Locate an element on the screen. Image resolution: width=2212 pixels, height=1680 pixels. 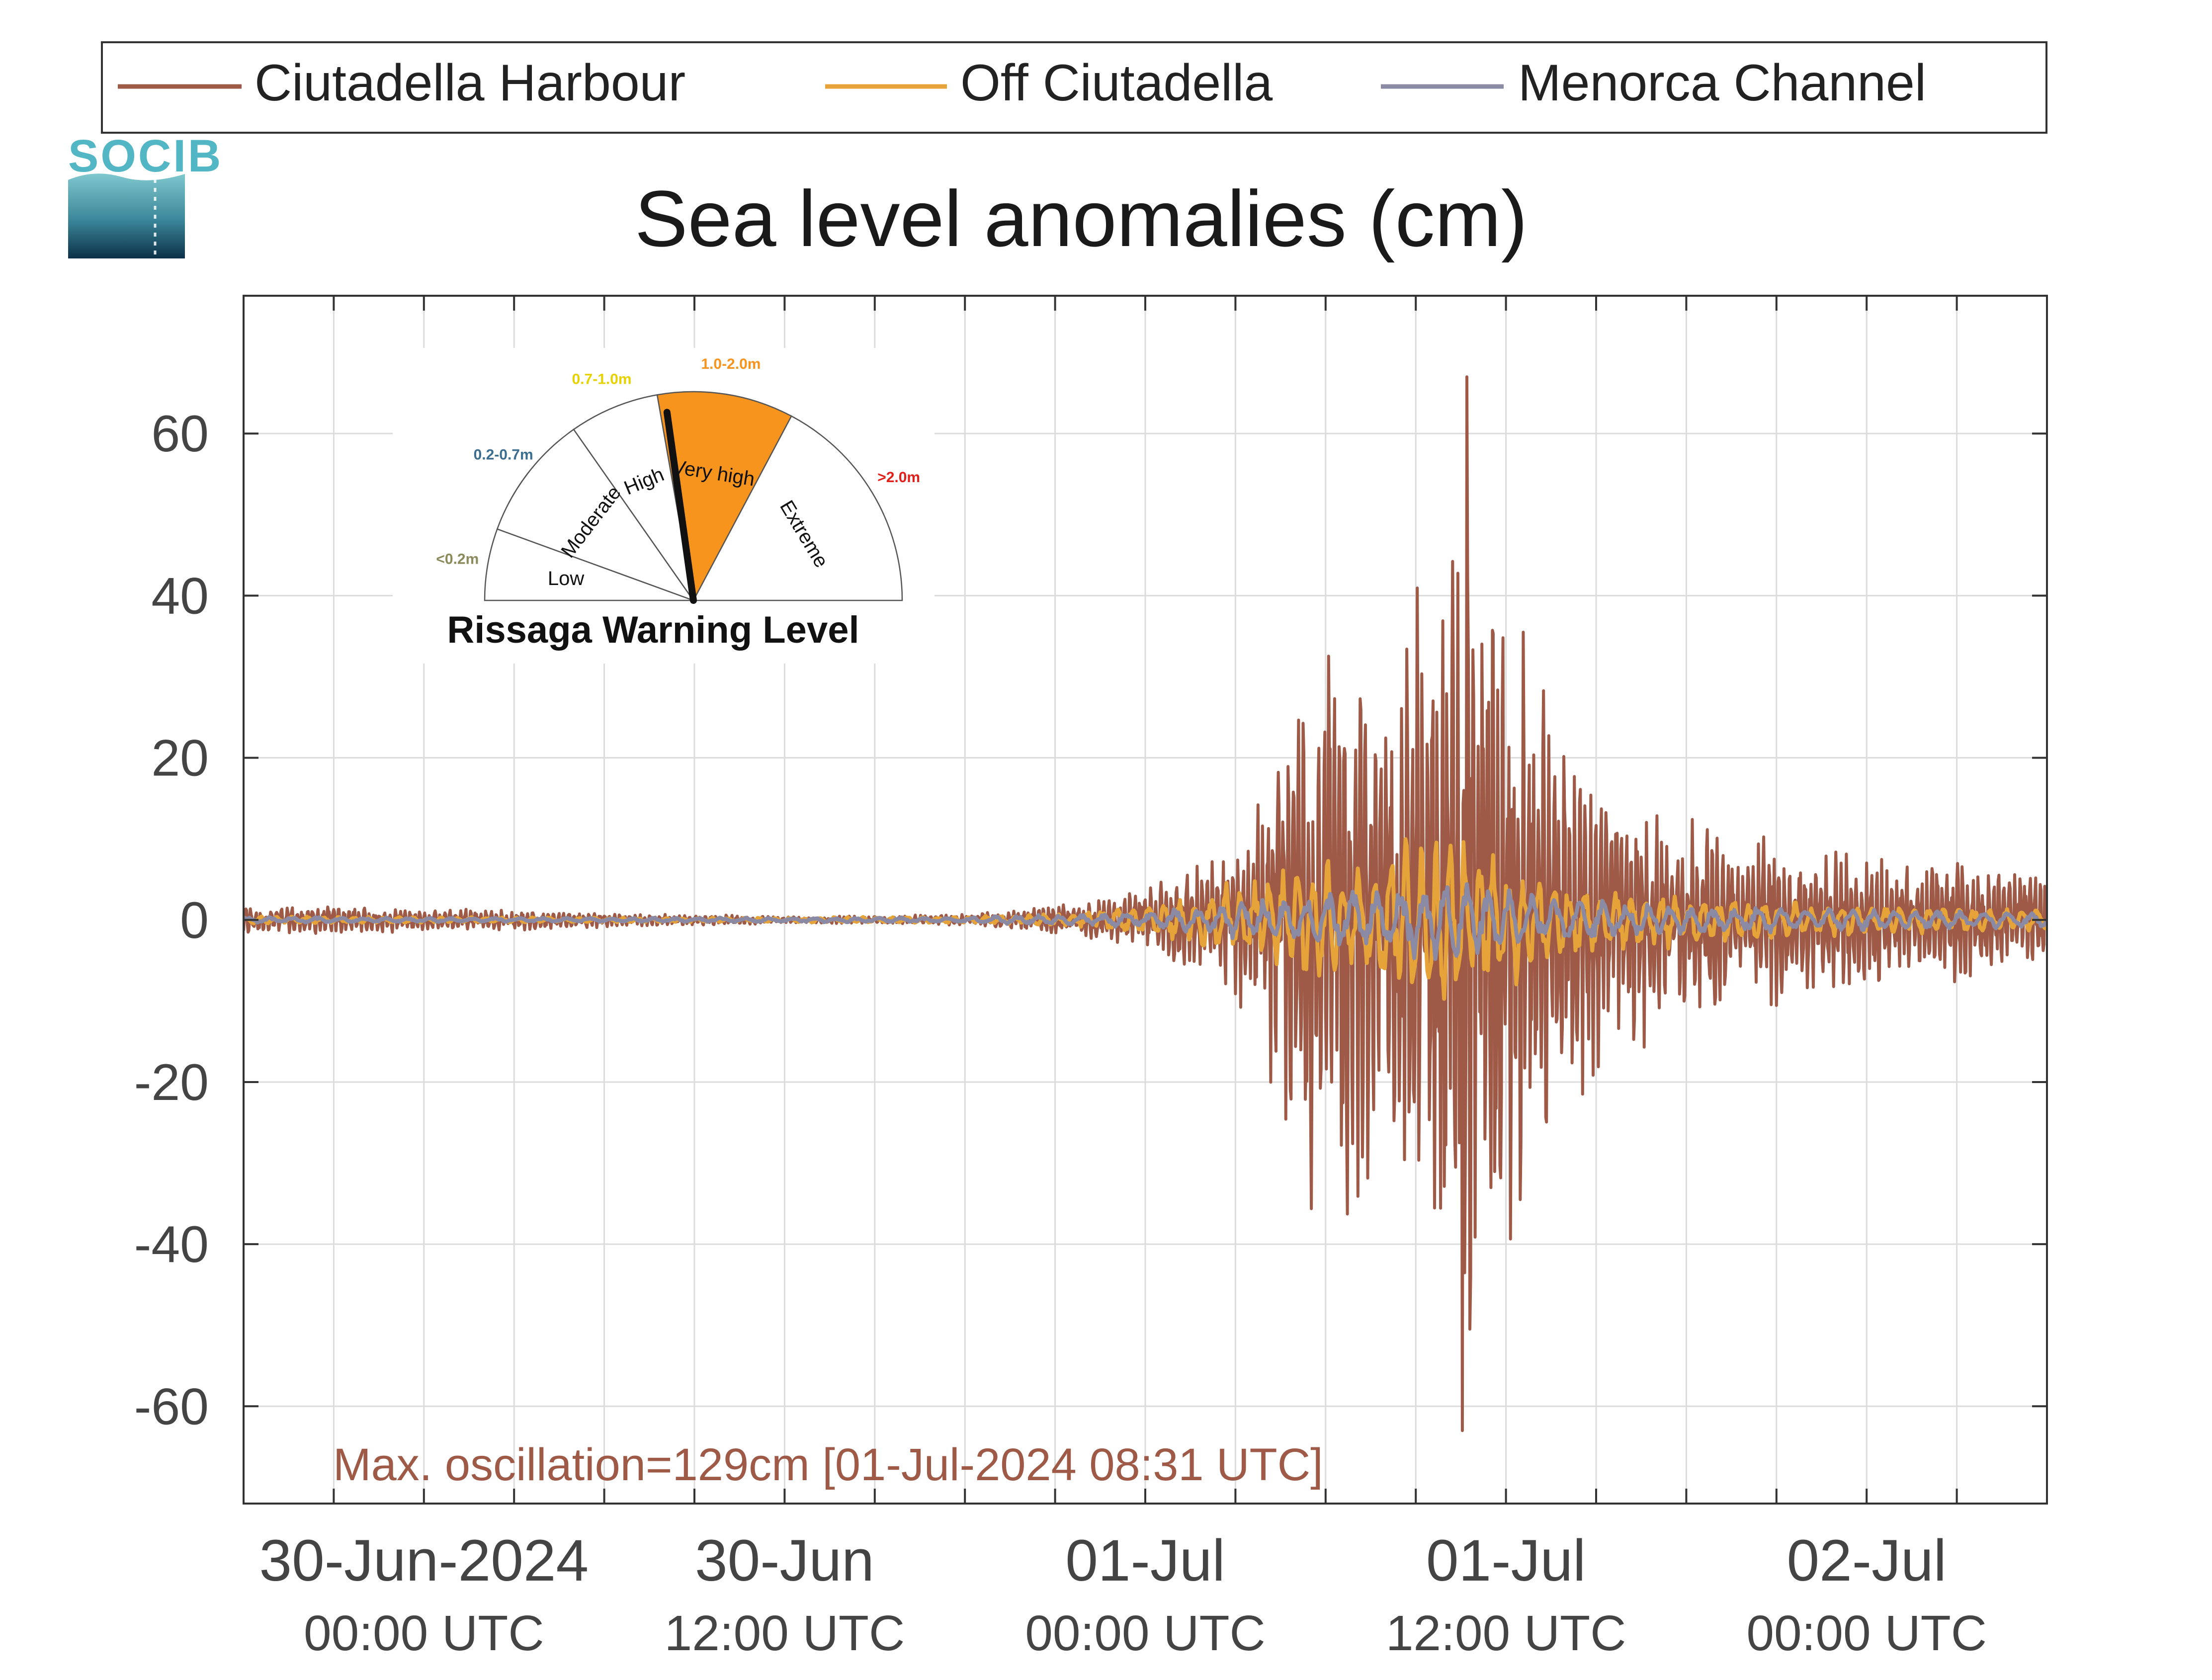
y-tick-label: 20 is located at coordinates (180, 758).